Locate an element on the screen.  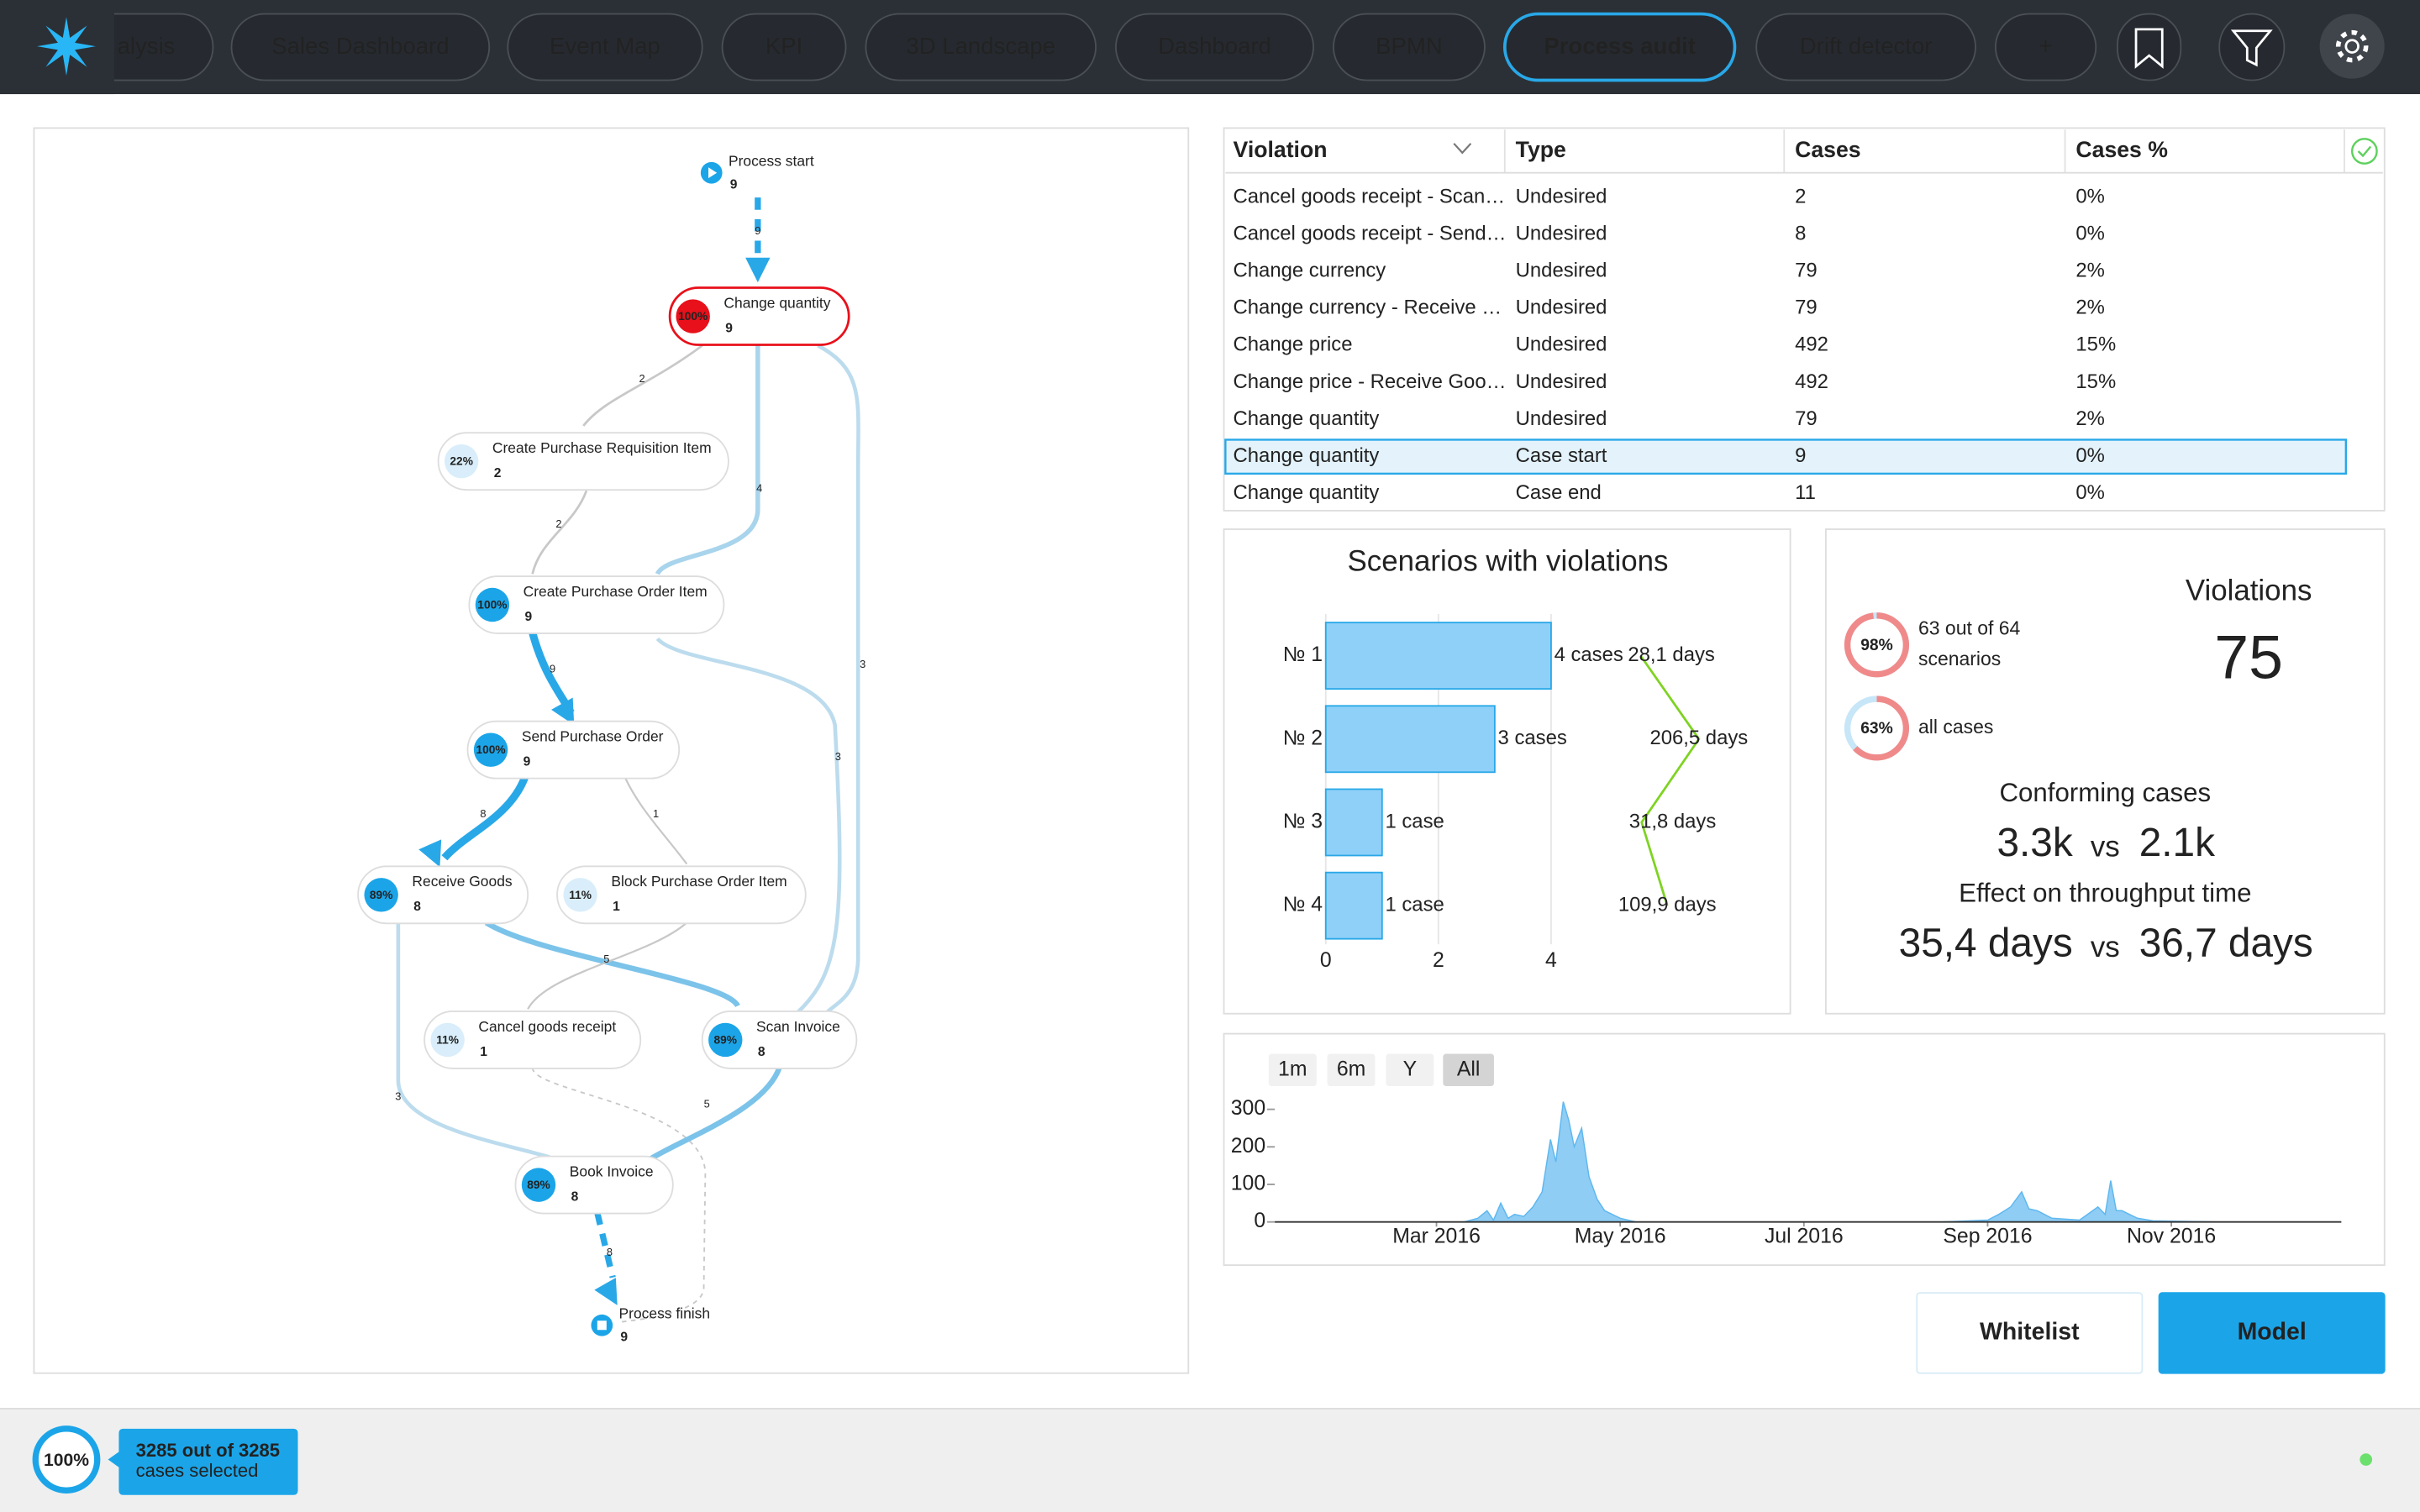
table-row: Change currency - Receive … Undesired 79 2% is located at coordinates (1669, 308).